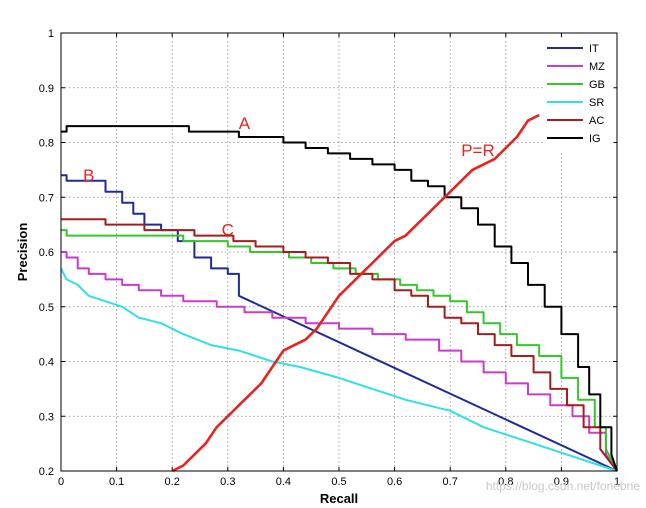 Image resolution: width=646 pixels, height=508 pixels. I want to click on legend-label-ig: IG, so click(595, 139).